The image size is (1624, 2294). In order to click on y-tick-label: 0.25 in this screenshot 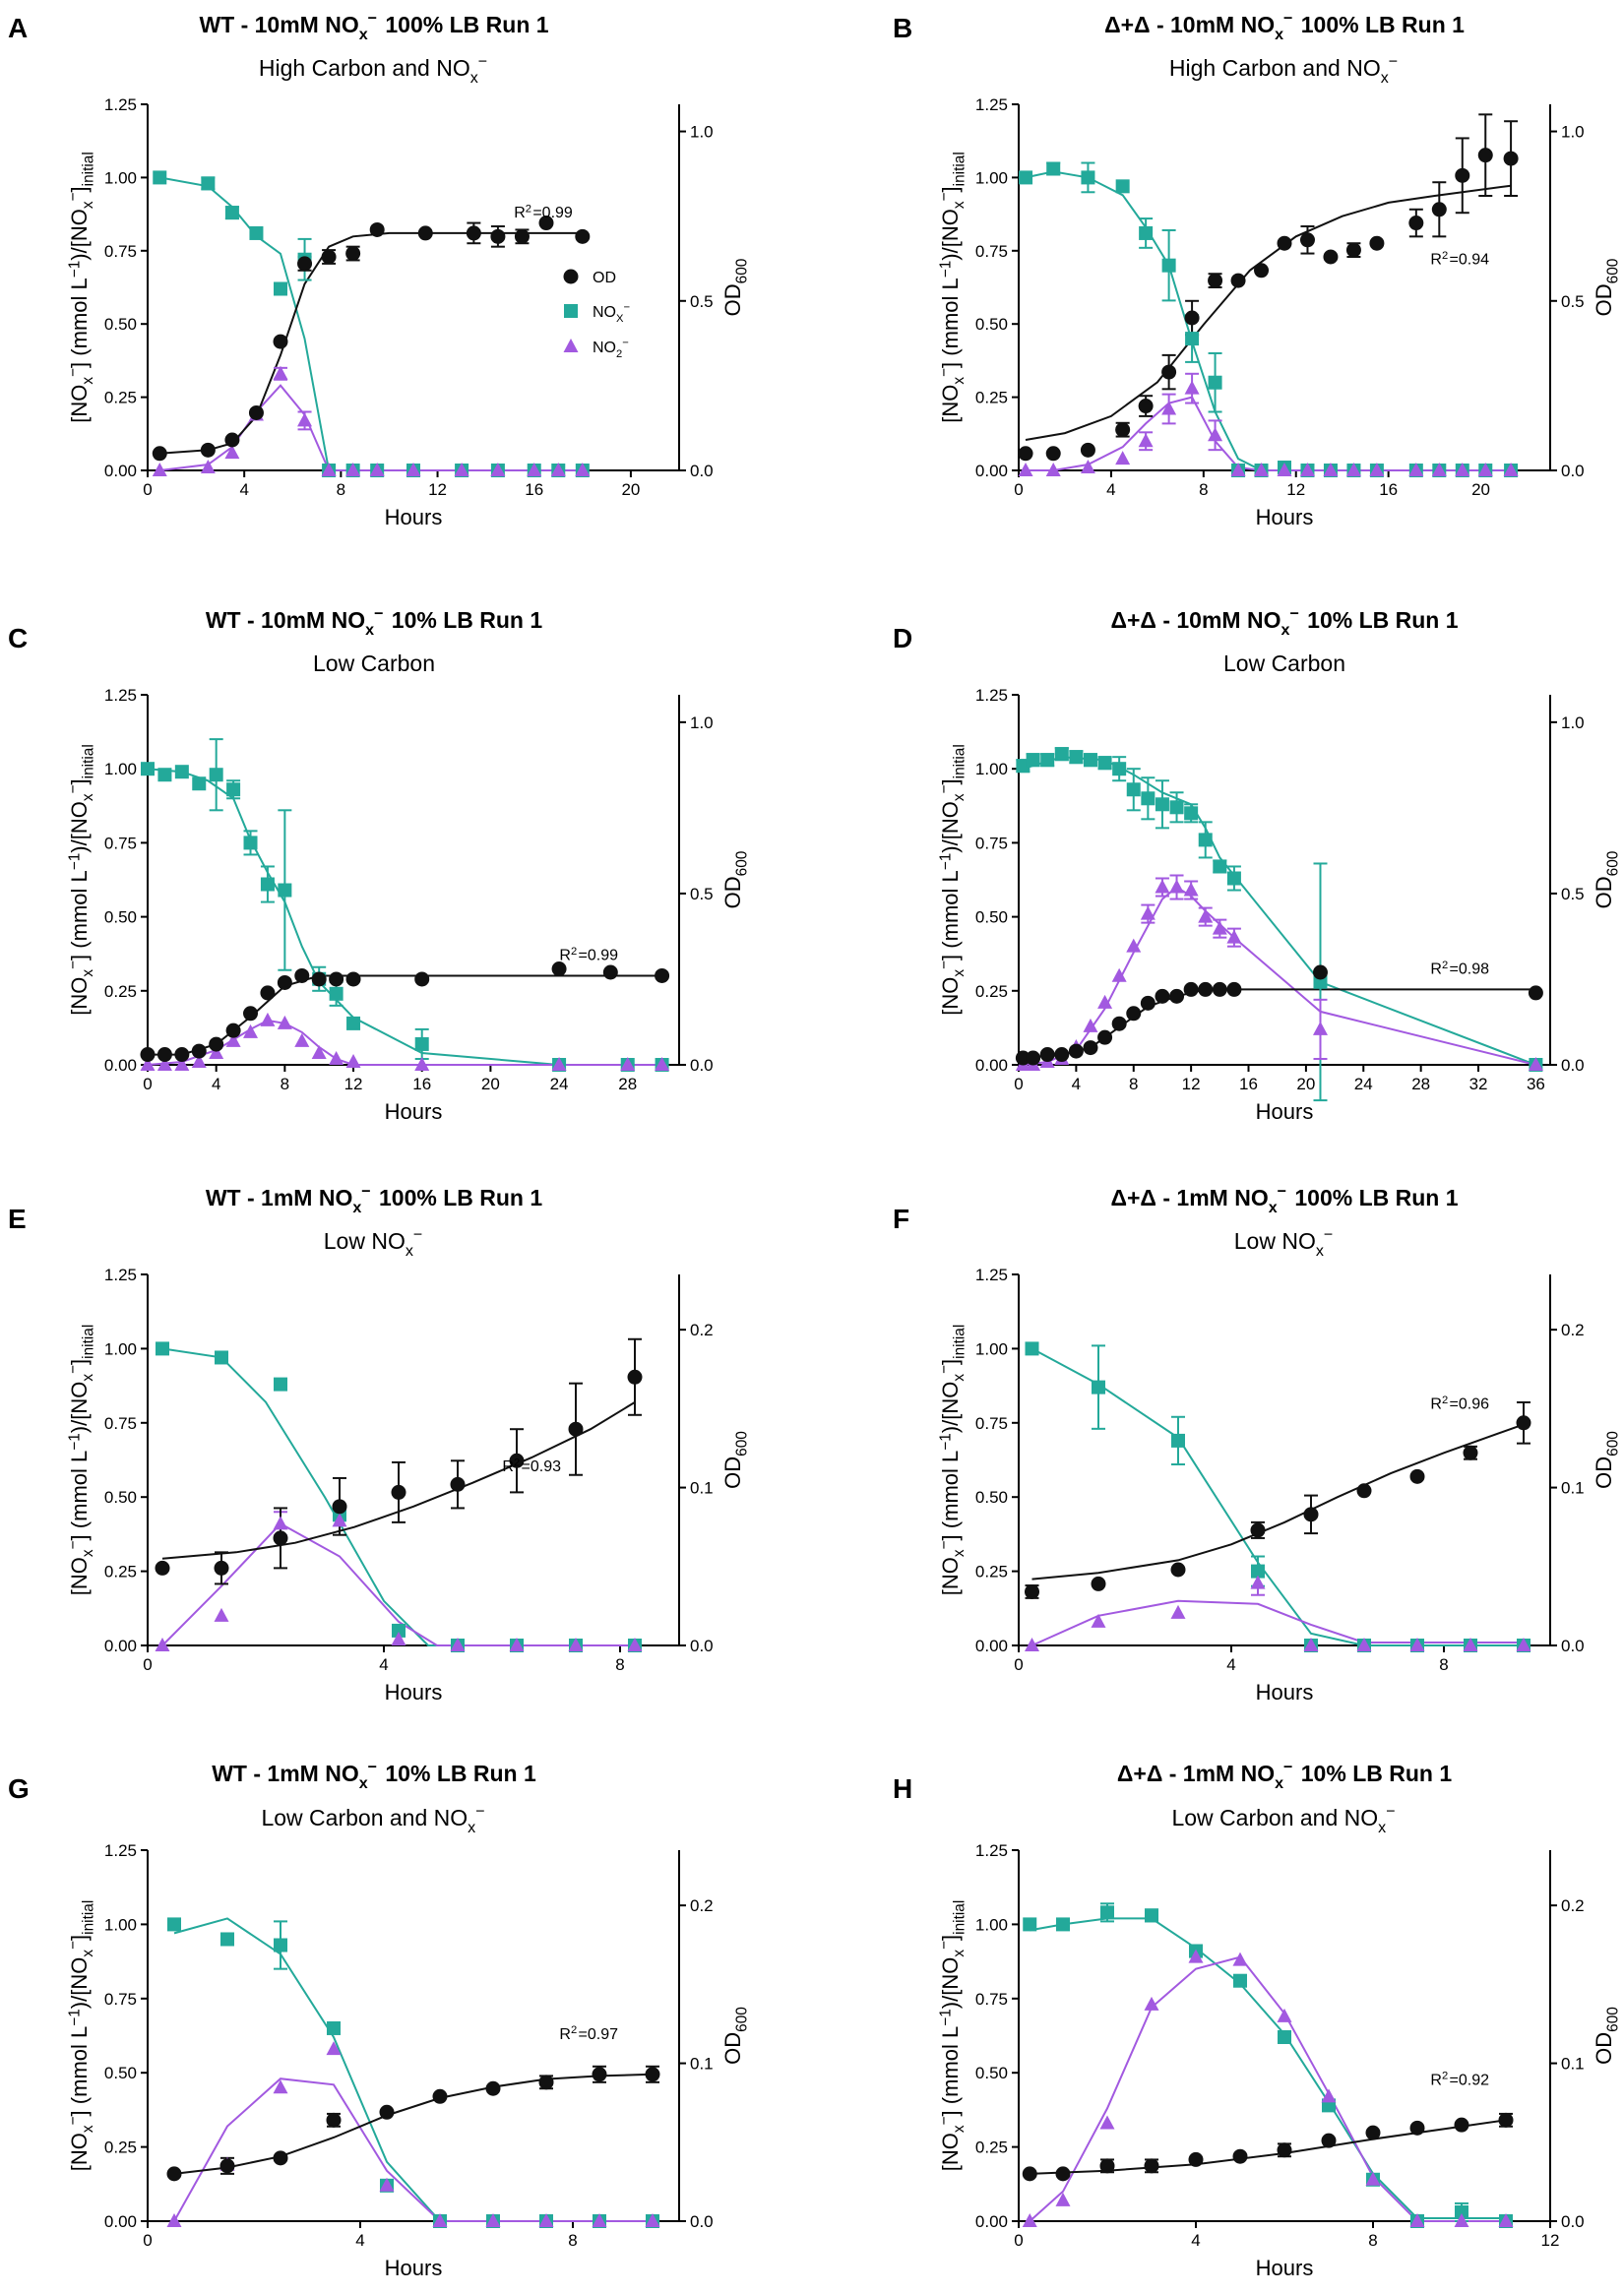, I will do `click(120, 2148)`.